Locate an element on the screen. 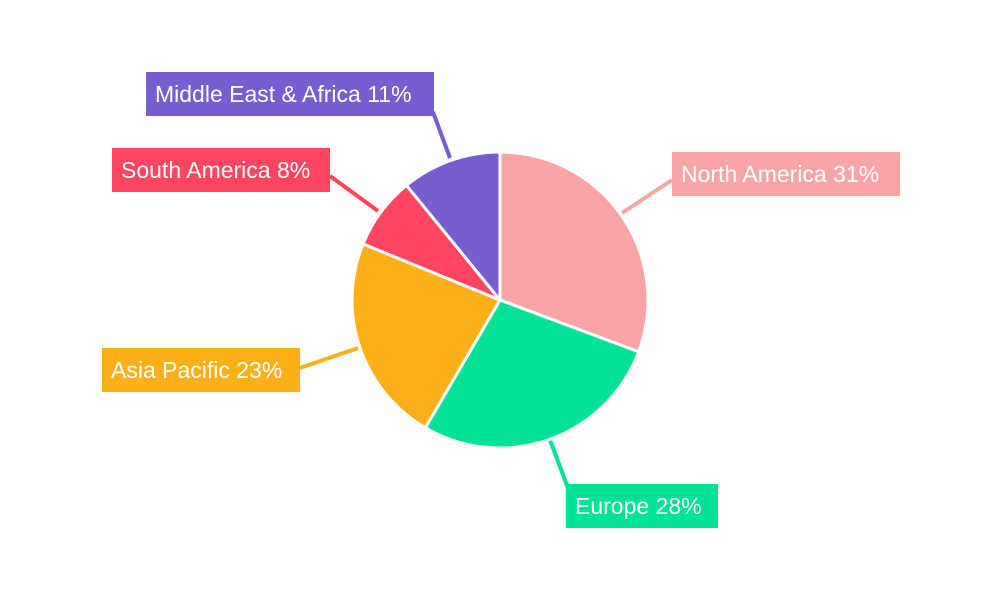  label-south-america: South America 8% is located at coordinates (221, 170).